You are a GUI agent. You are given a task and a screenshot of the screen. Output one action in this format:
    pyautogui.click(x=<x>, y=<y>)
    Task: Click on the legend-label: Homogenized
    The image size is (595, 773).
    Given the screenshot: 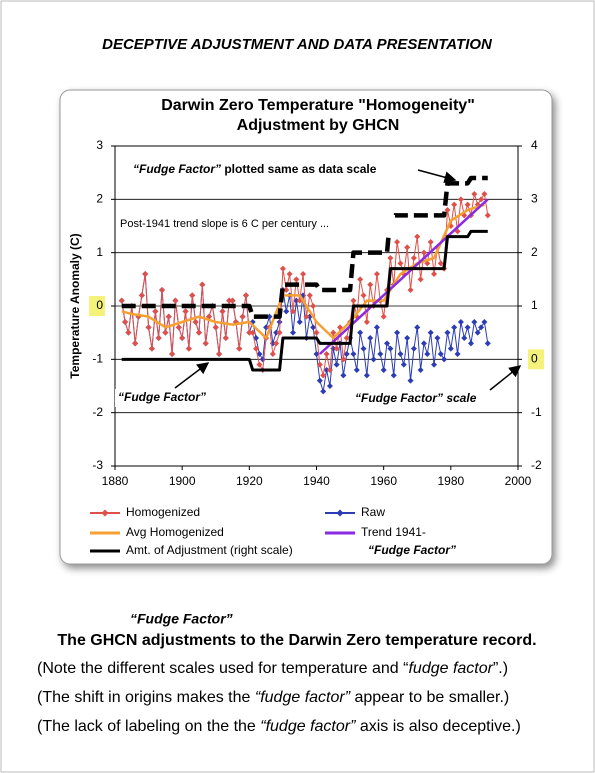 What is the action you would take?
    pyautogui.click(x=163, y=512)
    